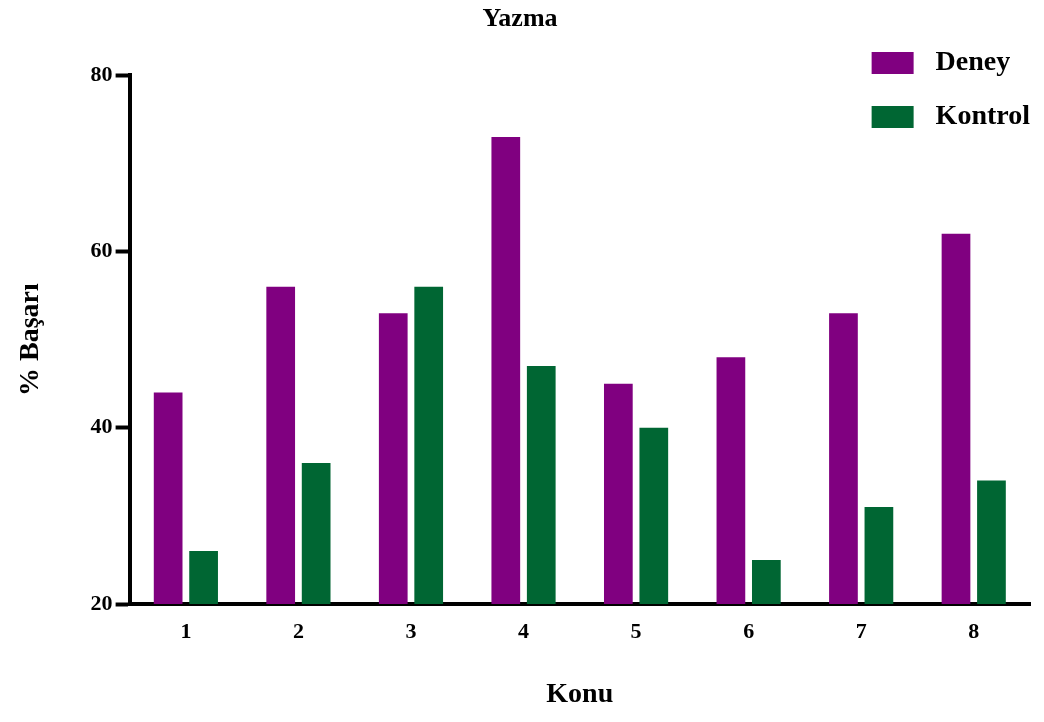  What do you see at coordinates (974, 630) in the screenshot?
I see `x-tick-label: 8` at bounding box center [974, 630].